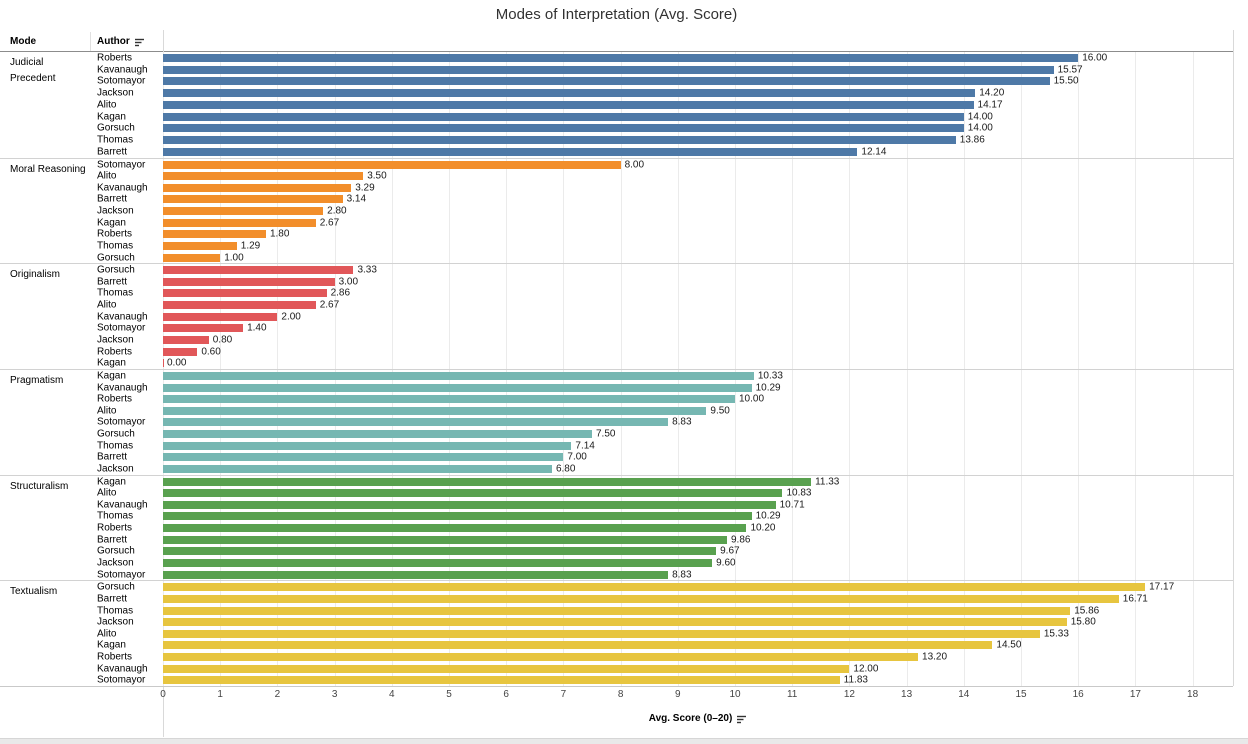 The image size is (1248, 744). Describe the element at coordinates (616, 340) in the screenshot. I see `bar-row: Jackson 0.80` at that location.